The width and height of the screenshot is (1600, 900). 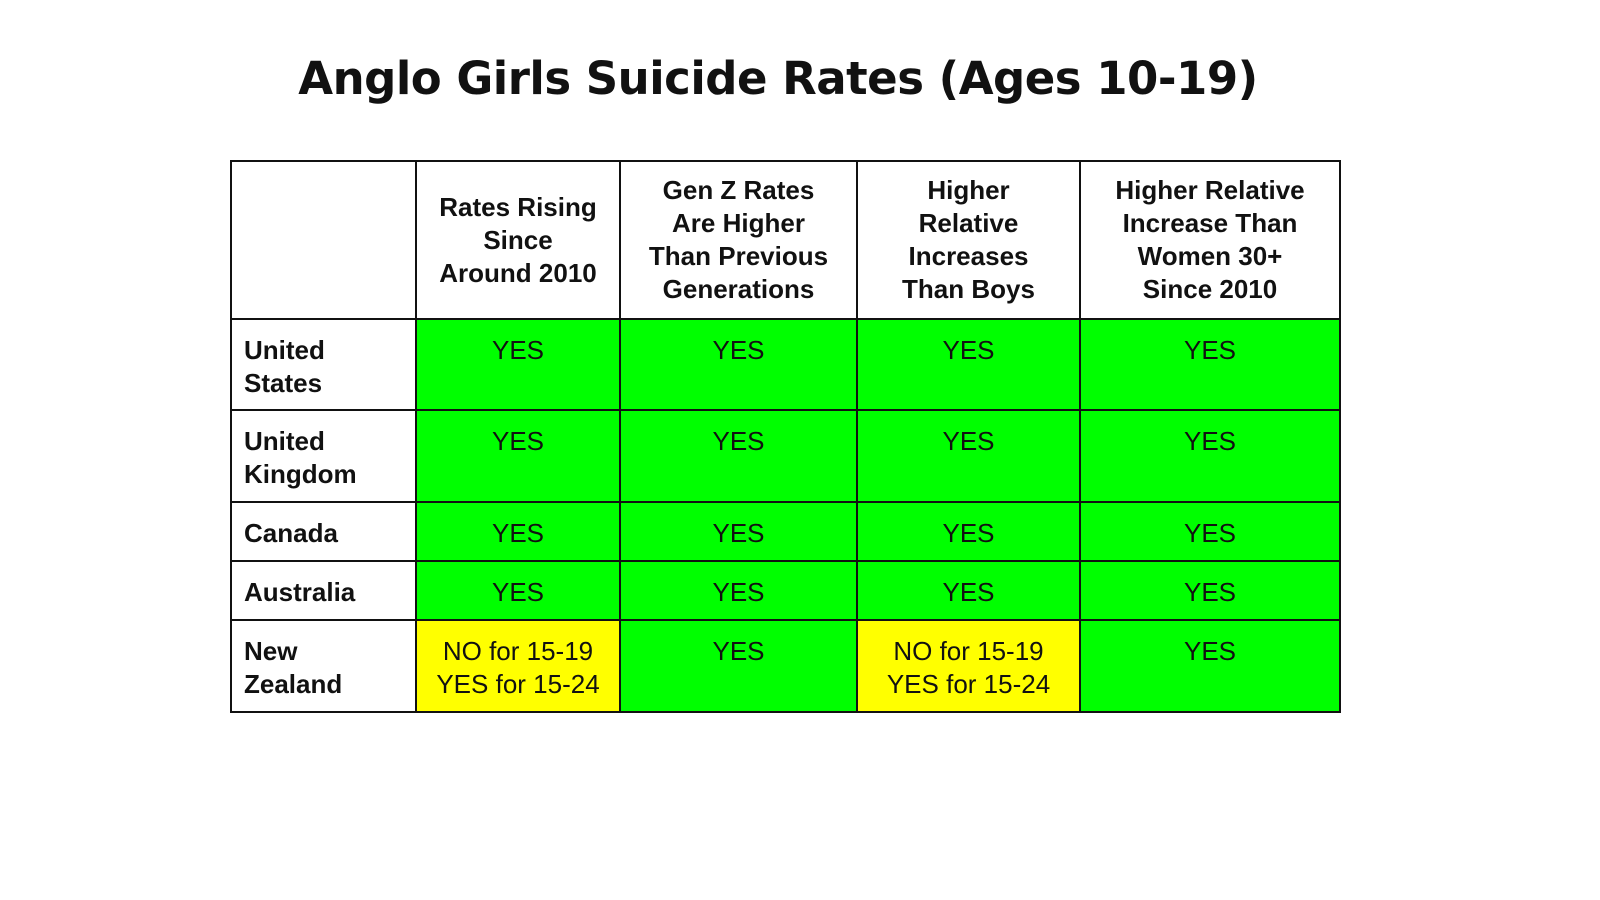 I want to click on row-header-country: Australia, so click(x=323, y=590).